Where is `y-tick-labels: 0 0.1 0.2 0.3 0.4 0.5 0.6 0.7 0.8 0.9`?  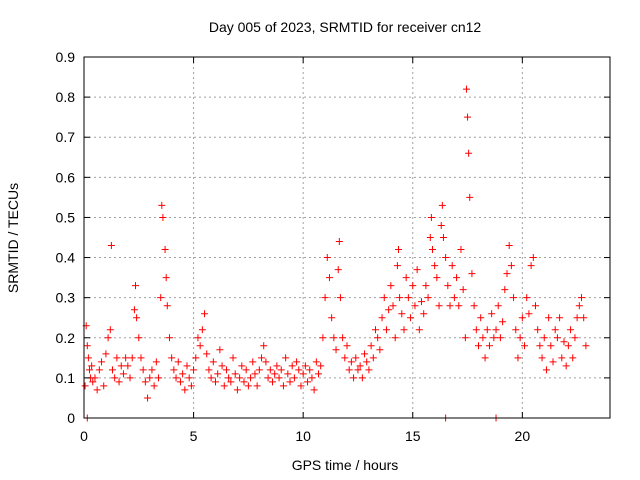
y-tick-labels: 0 0.1 0.2 0.3 0.4 0.5 0.6 0.7 0.8 0.9 is located at coordinates (66, 237).